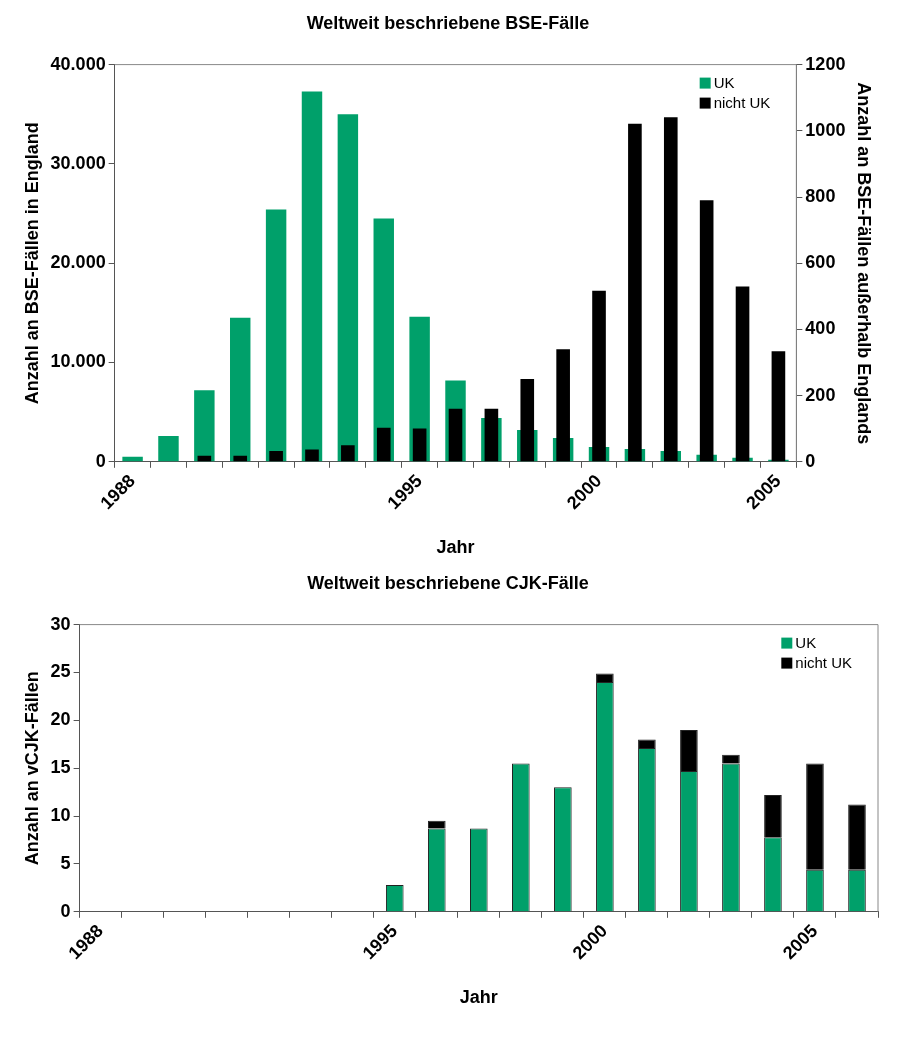 Image resolution: width=900 pixels, height=1039 pixels. I want to click on y-axis-title: Anzahl an vCJK-Fällen, so click(31, 768).